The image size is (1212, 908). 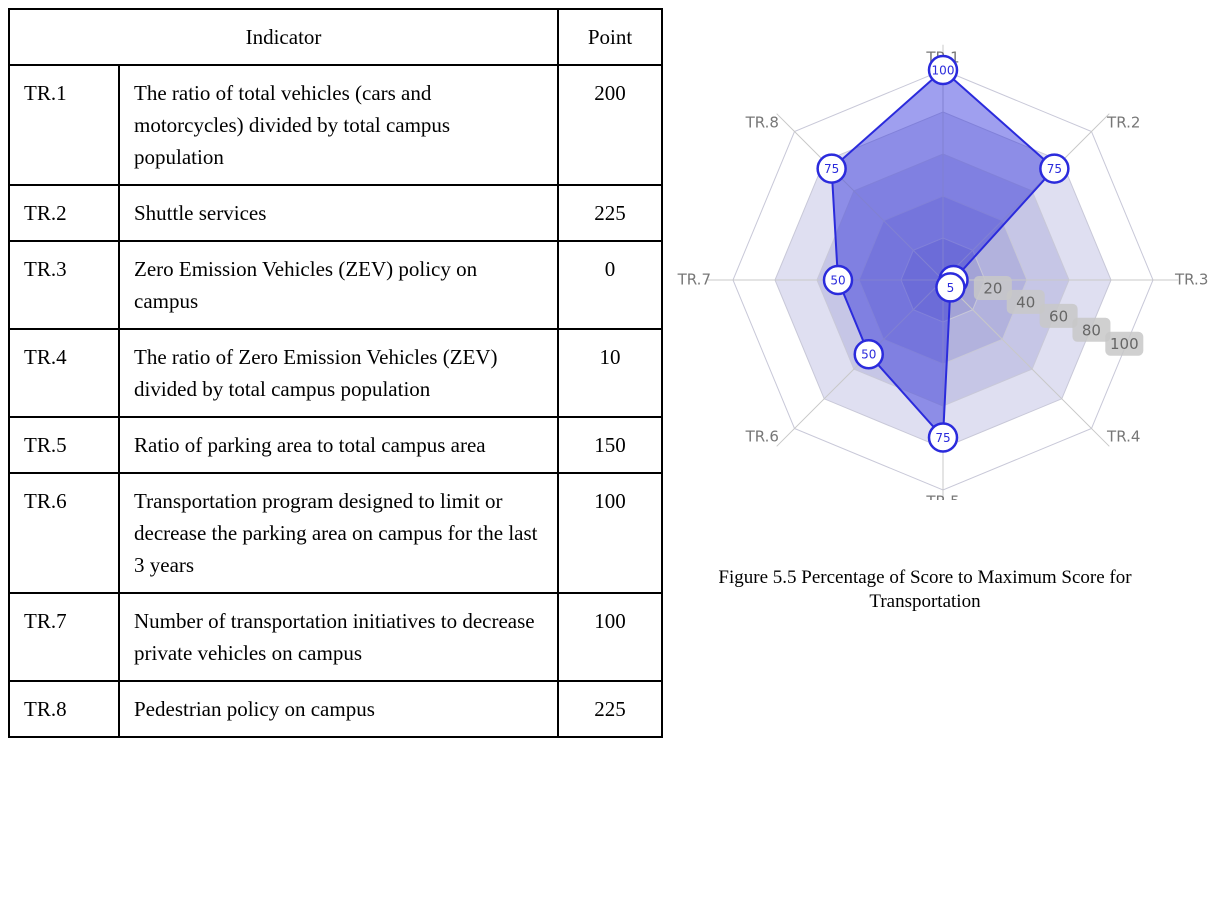 I want to click on table-row: TR.8 Pedestrian policy on campus 225, so click(x=335, y=709).